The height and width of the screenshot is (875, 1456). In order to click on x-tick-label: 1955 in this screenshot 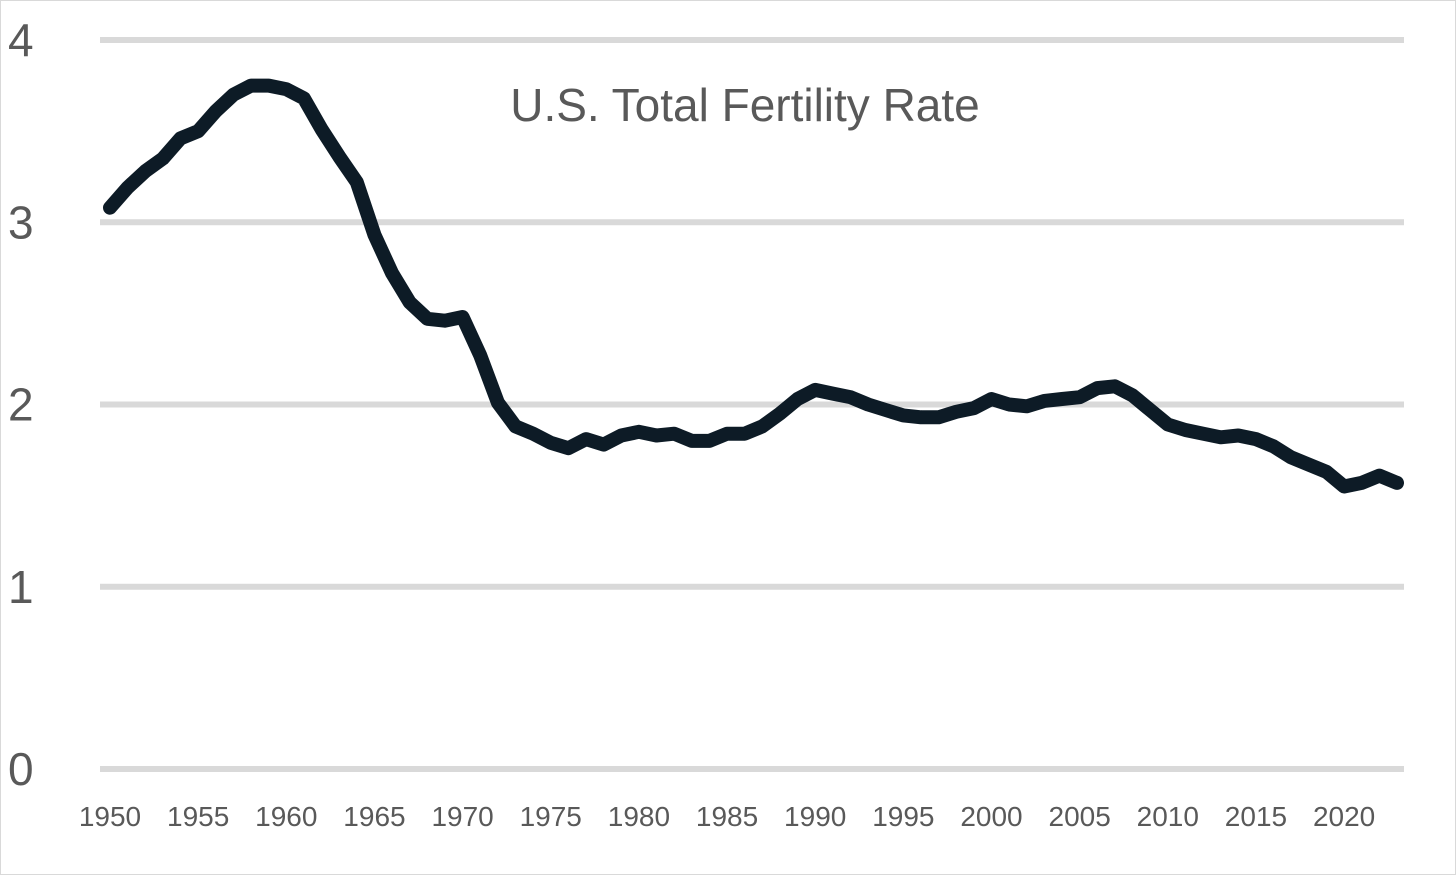, I will do `click(198, 816)`.